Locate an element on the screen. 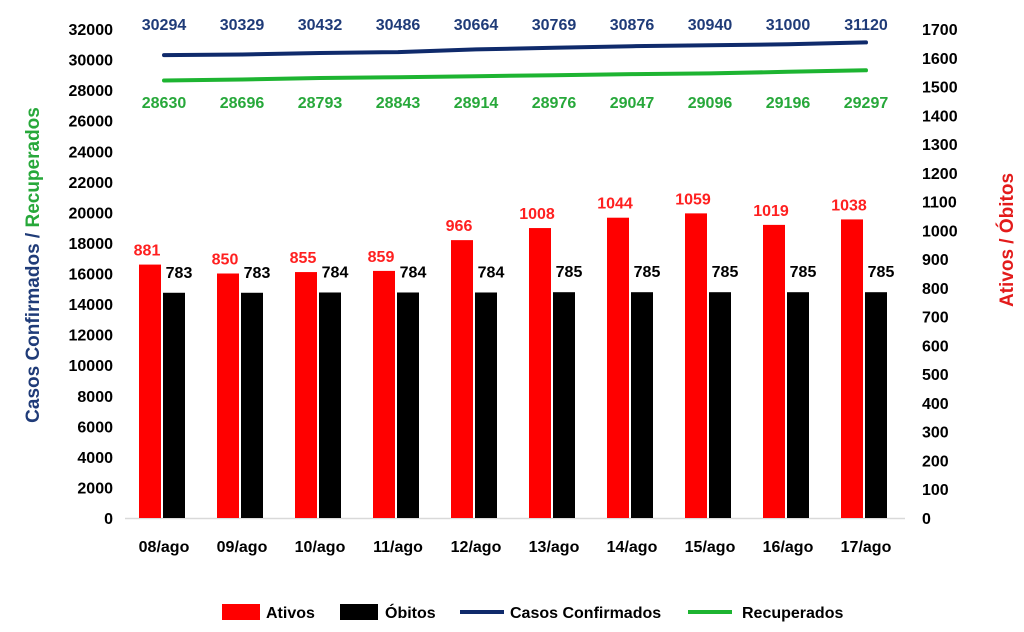  legend-marker is located at coordinates (241, 612).